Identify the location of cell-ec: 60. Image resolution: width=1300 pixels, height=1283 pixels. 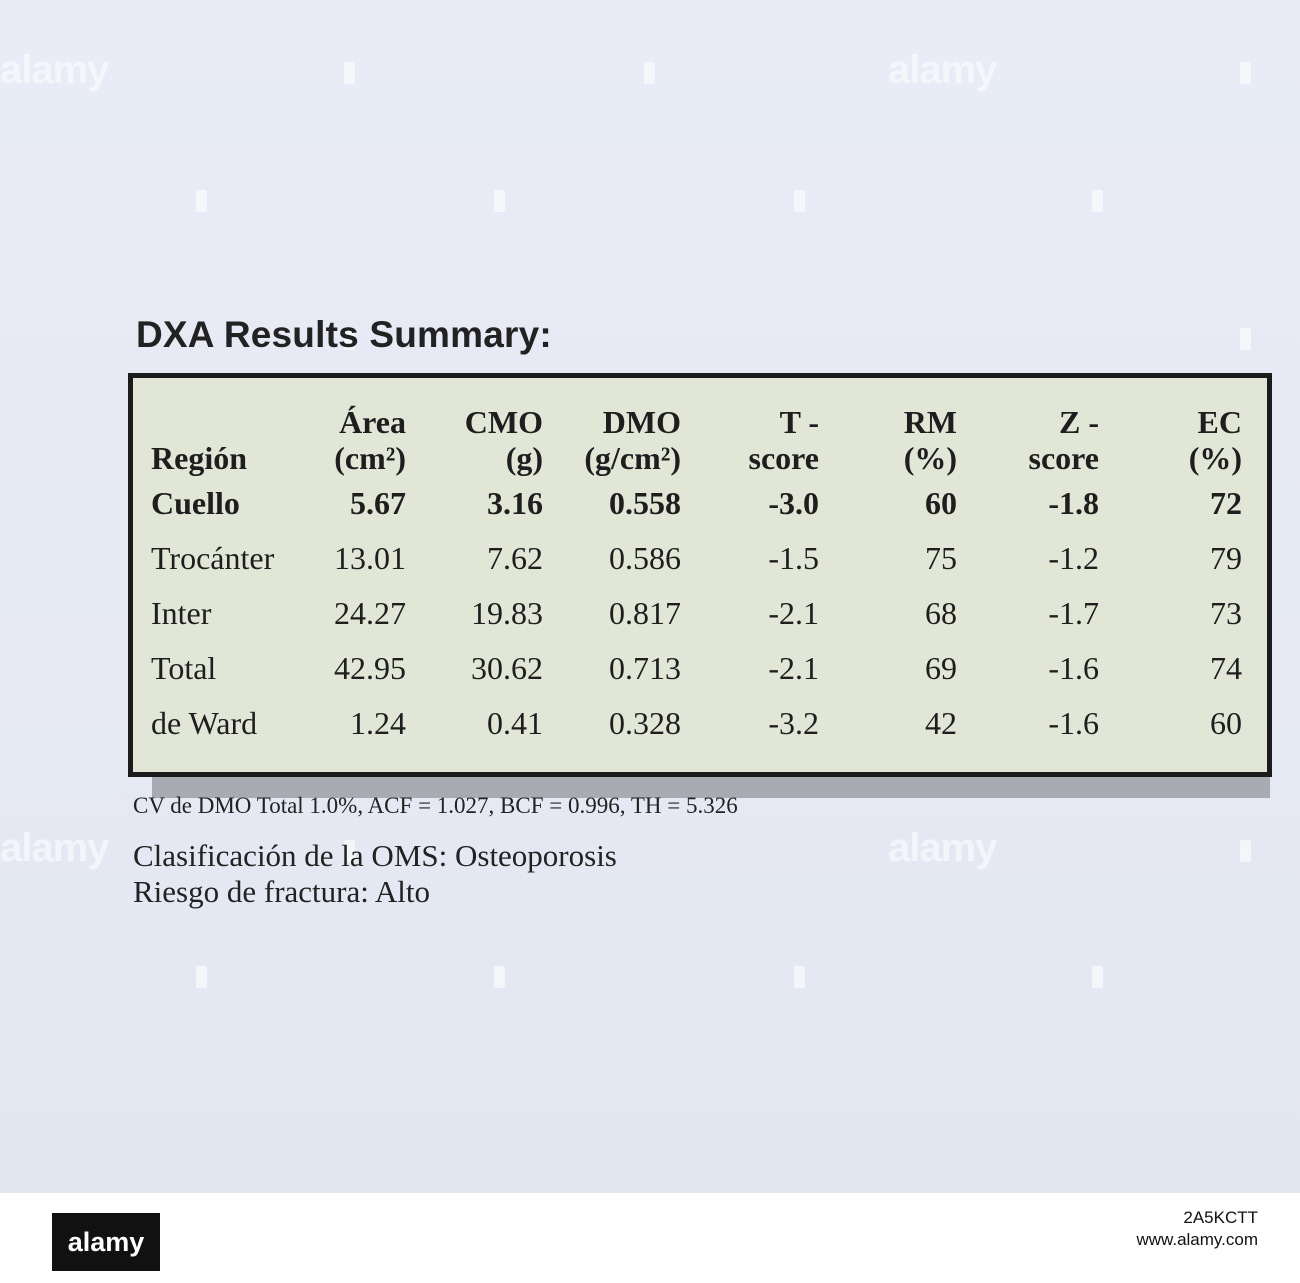
(1226, 723).